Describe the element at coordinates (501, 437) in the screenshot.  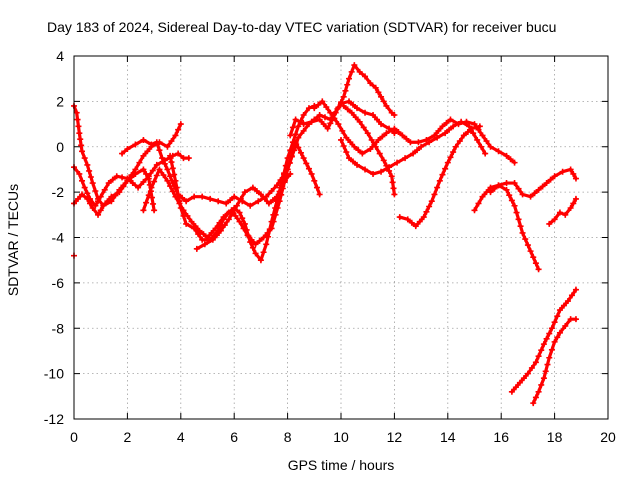
I see `x-tick-label: 16` at that location.